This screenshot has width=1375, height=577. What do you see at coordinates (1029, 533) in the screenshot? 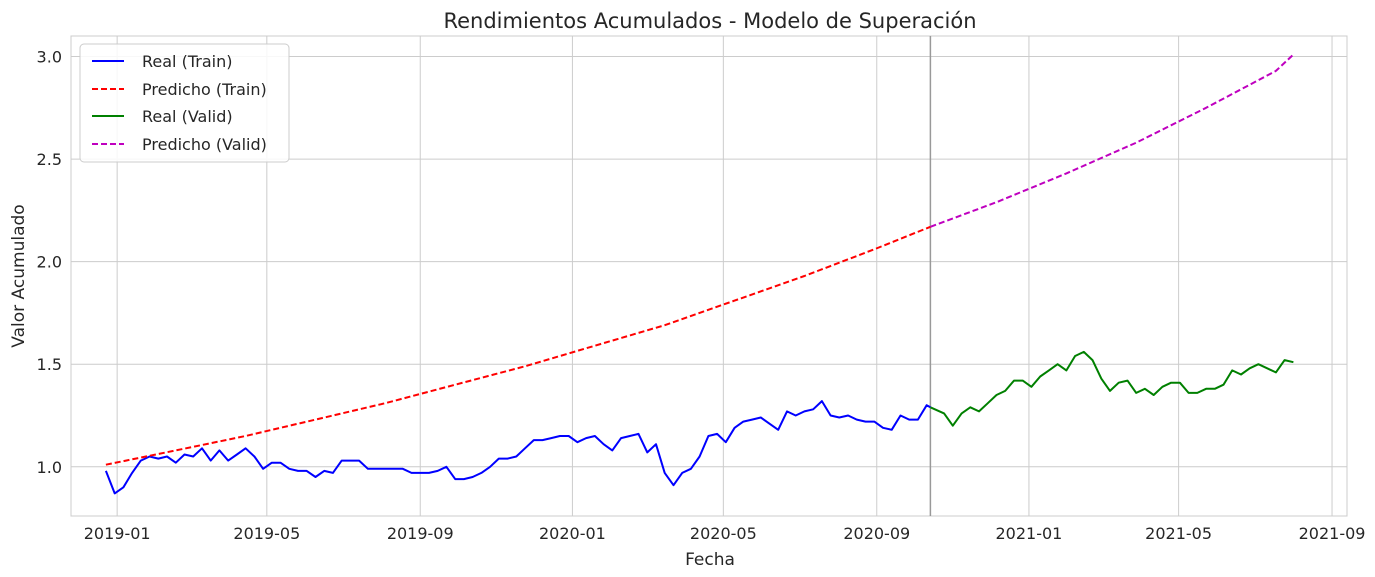
I see `x-tick-label: 2021-01` at bounding box center [1029, 533].